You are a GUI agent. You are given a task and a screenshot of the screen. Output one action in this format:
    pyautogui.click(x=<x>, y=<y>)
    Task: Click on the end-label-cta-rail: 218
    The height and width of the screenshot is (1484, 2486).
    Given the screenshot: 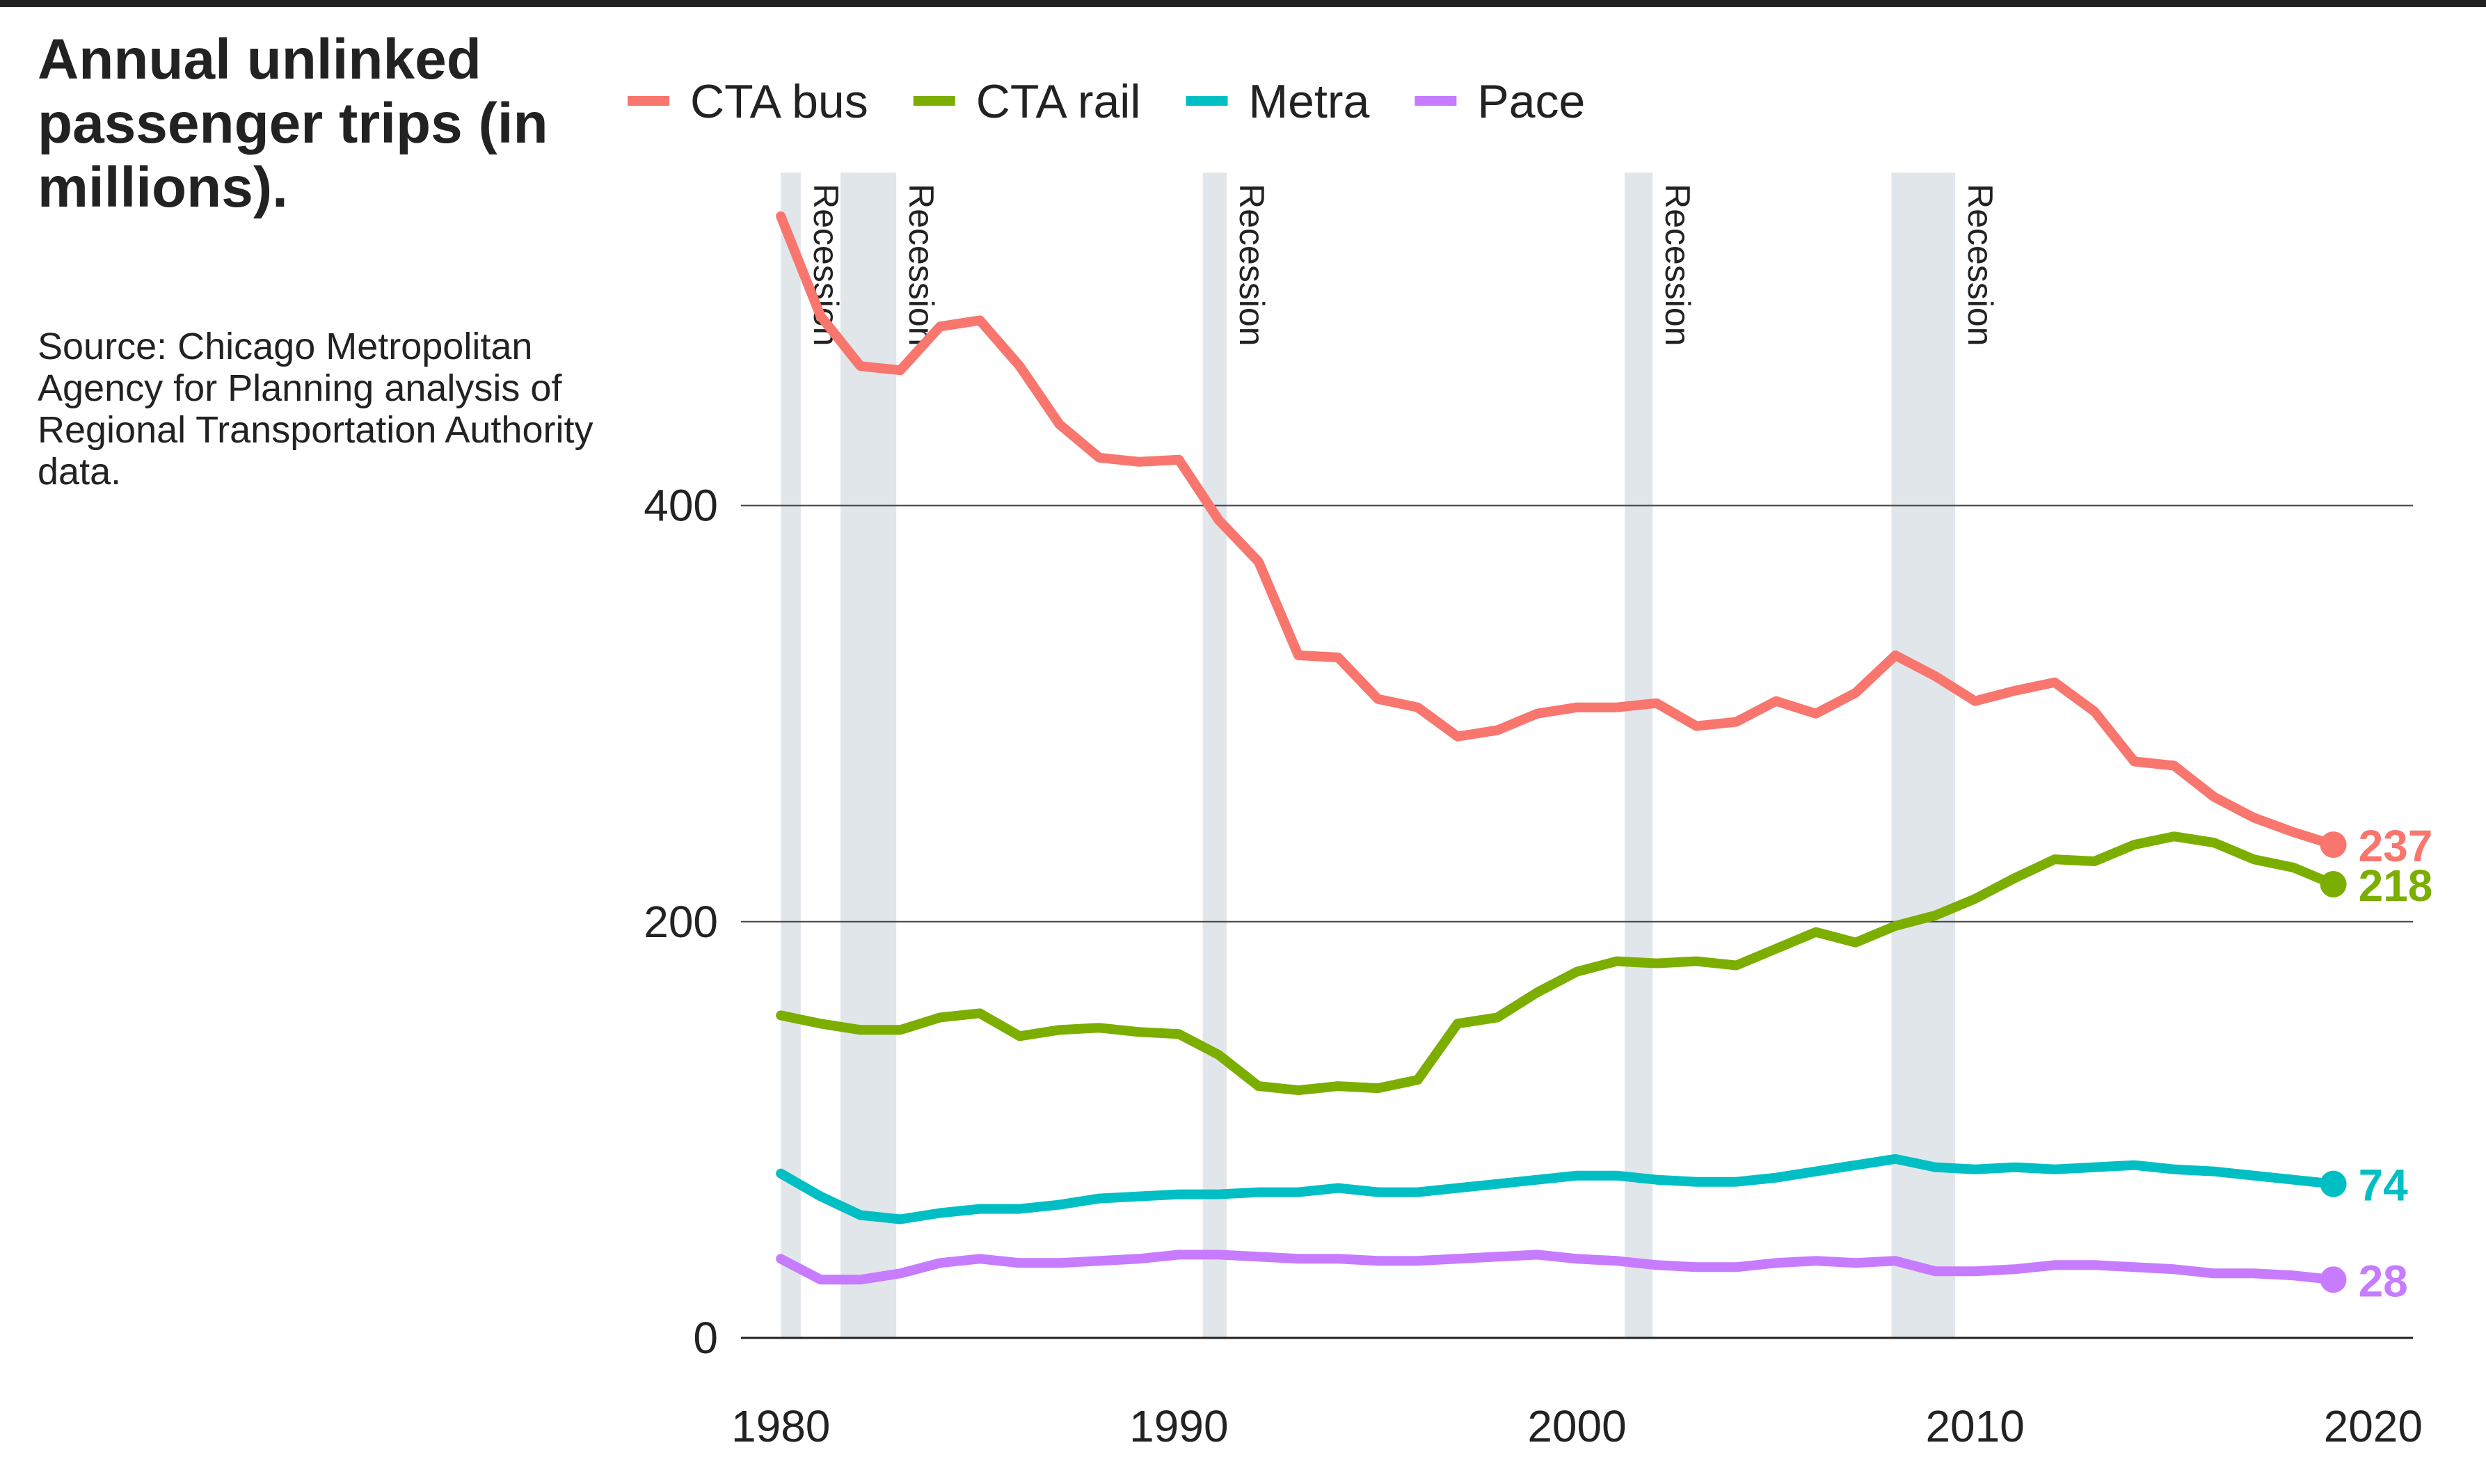 What is the action you would take?
    pyautogui.click(x=2396, y=886)
    